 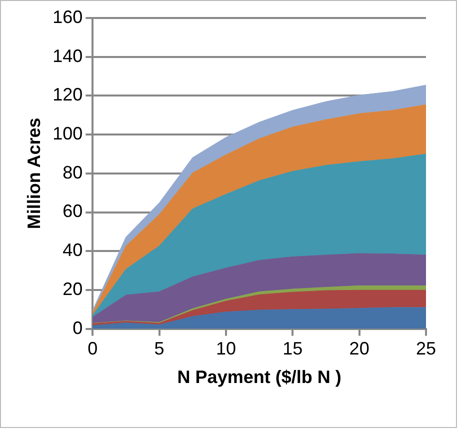 What do you see at coordinates (159, 348) in the screenshot?
I see `x-tick-label: 5` at bounding box center [159, 348].